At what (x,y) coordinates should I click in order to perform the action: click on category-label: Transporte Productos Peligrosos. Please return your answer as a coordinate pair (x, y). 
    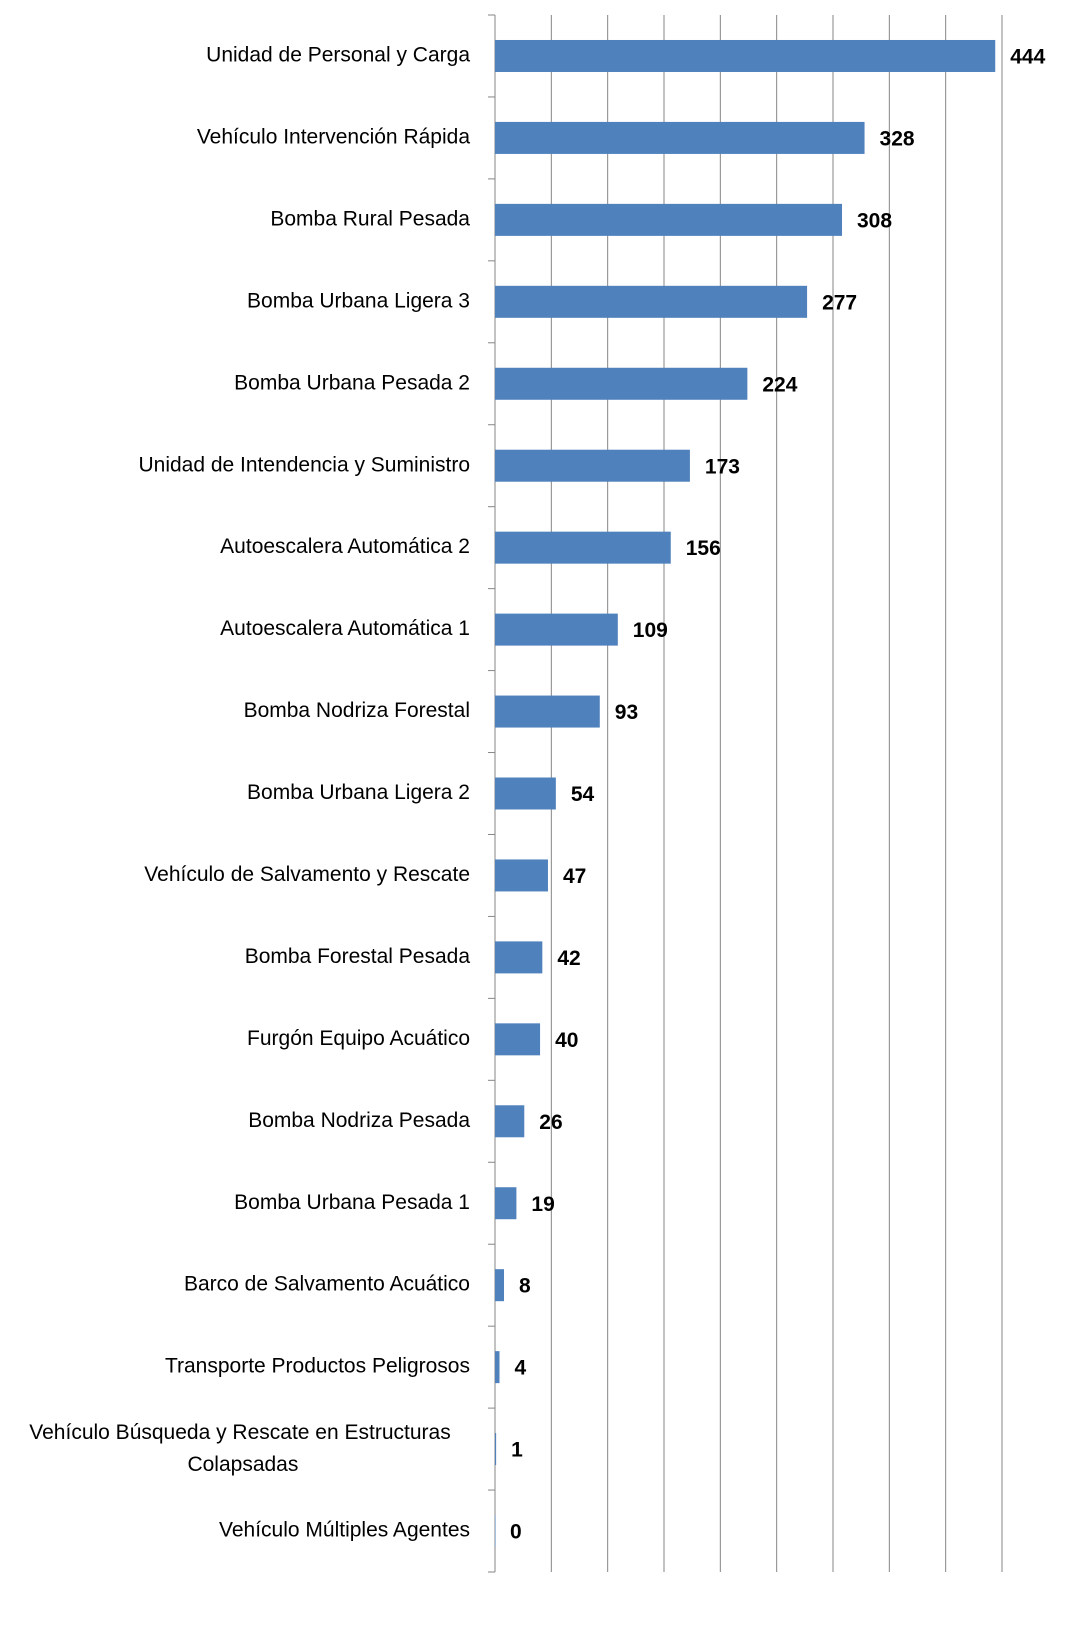
    Looking at the image, I should click on (317, 1366).